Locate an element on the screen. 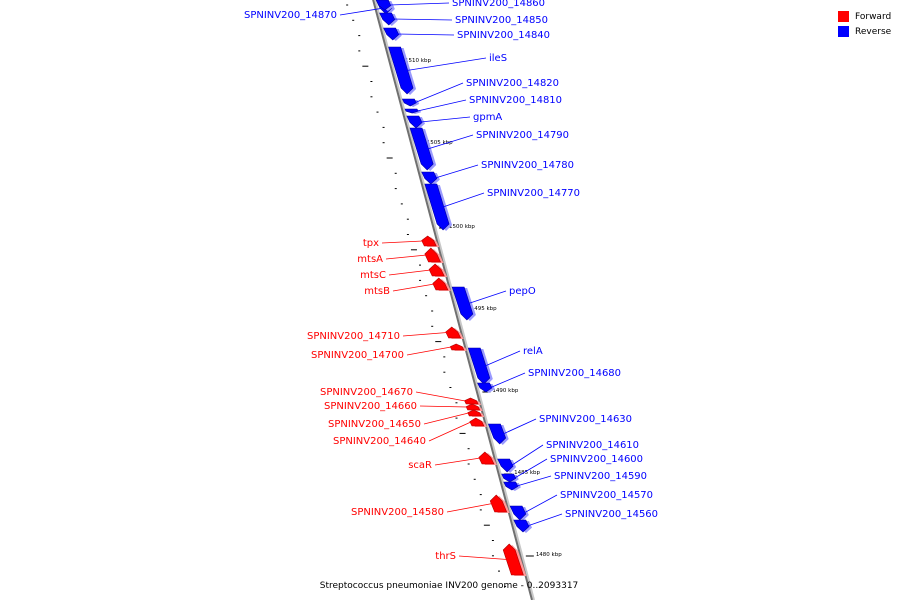 This screenshot has height=600, width=900. gene-label: SPNINV200_14610 is located at coordinates (592, 445).